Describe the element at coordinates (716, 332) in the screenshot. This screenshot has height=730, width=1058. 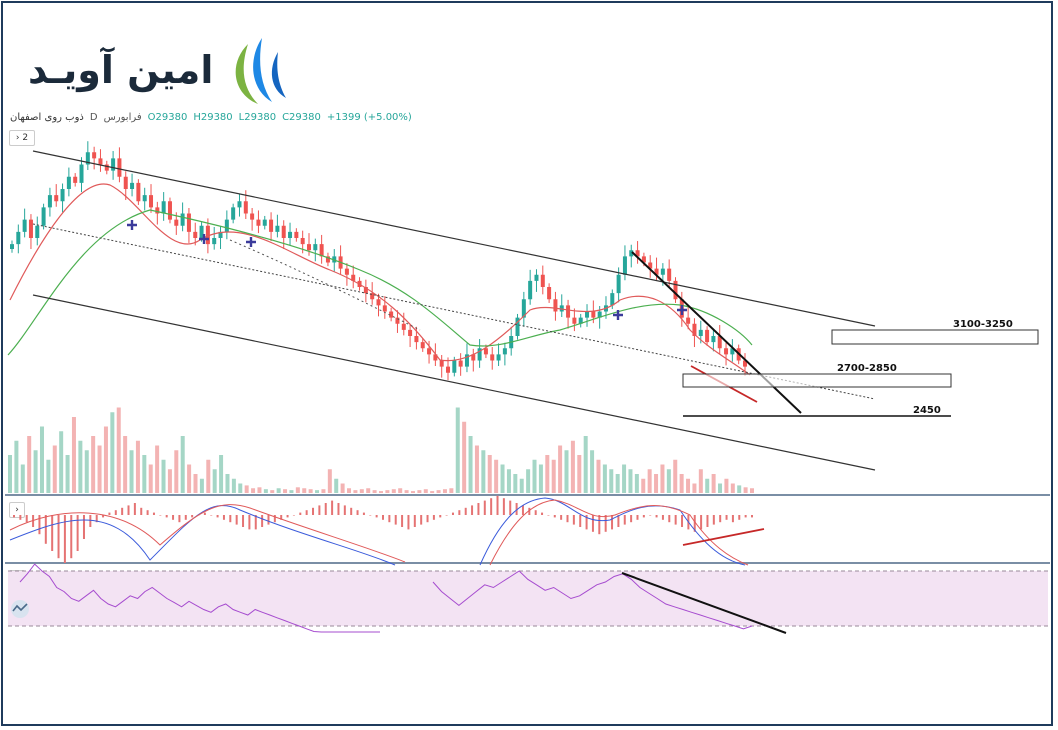
I see `downtrend-line` at that location.